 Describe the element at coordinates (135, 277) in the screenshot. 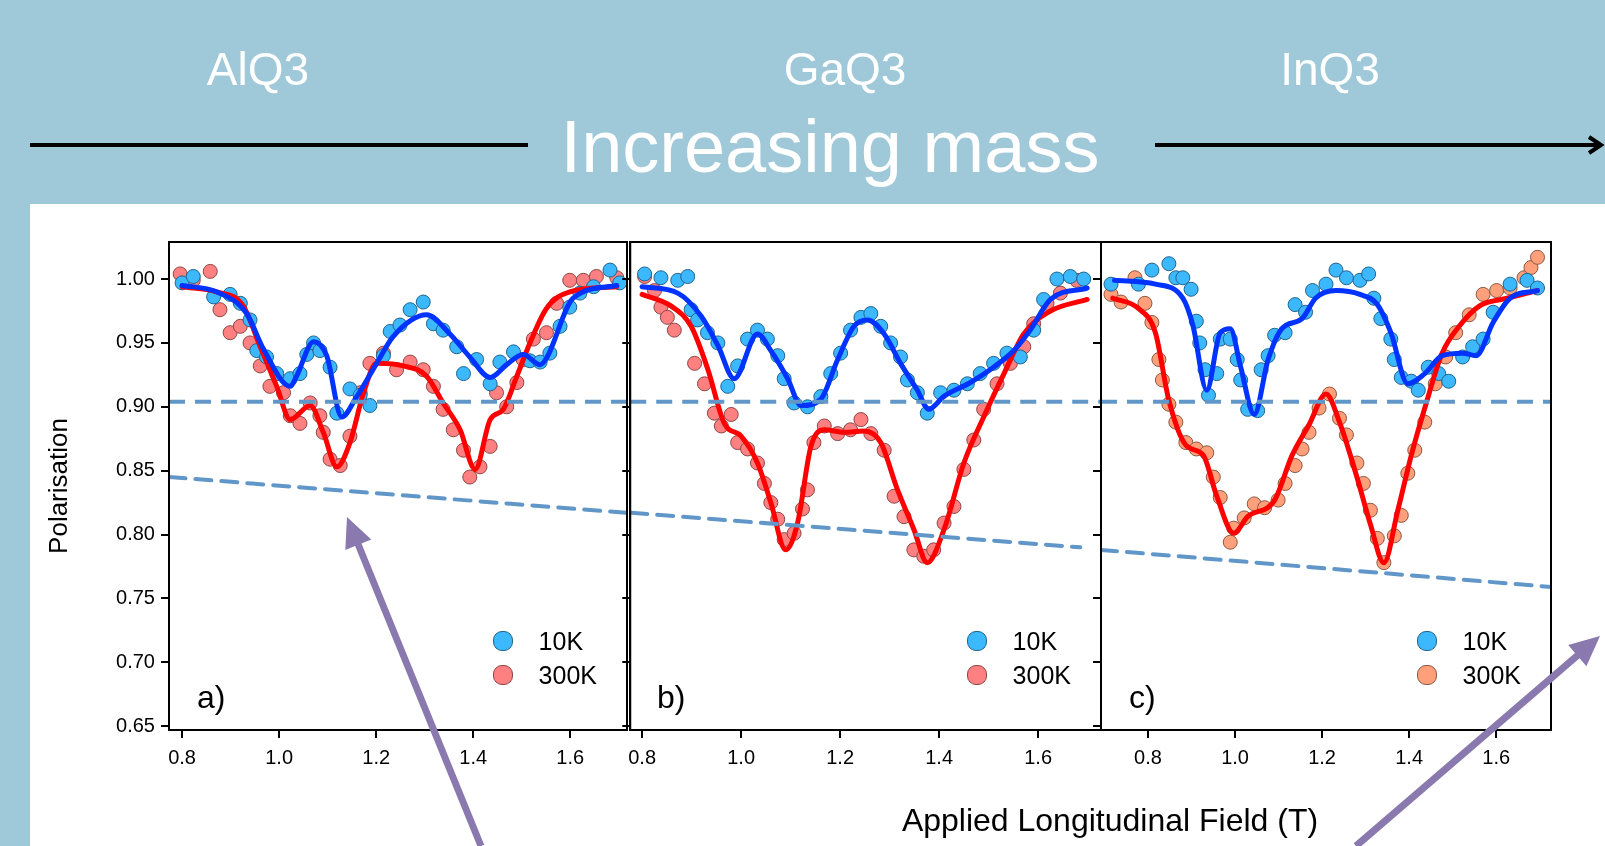

I see `y-tick-label: 1.00` at that location.